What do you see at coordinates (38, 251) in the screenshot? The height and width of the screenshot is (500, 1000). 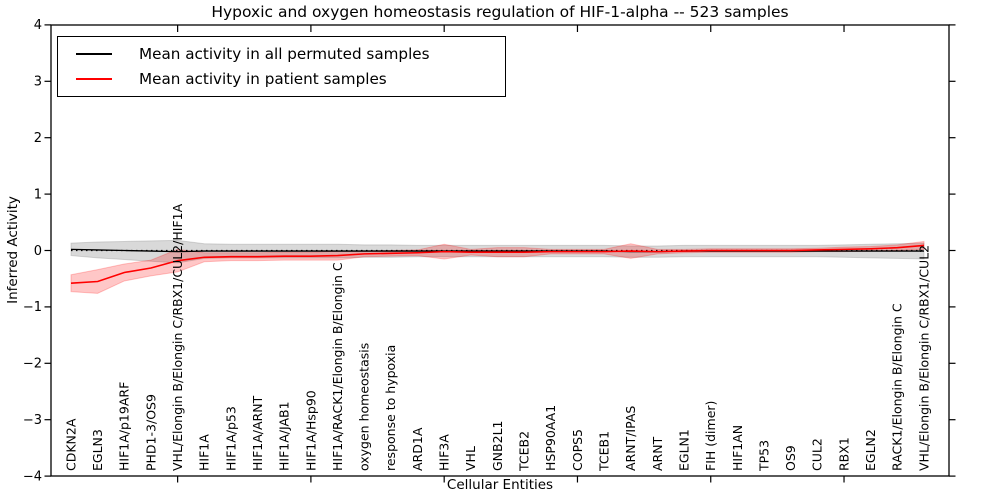 I see `svg-text: 0` at bounding box center [38, 251].